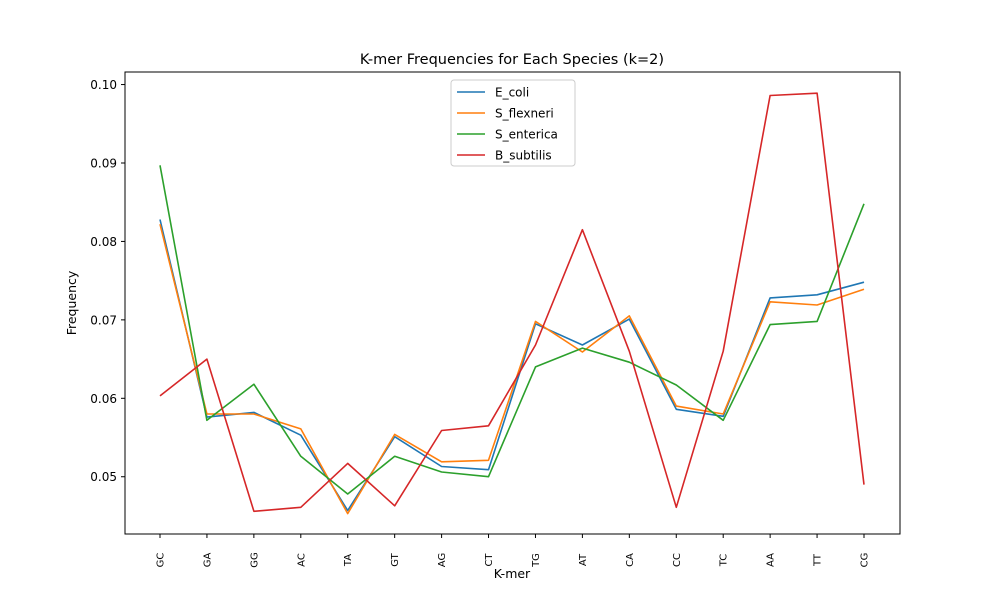  What do you see at coordinates (818, 560) in the screenshot?
I see `x-tick-label: TT` at bounding box center [818, 560].